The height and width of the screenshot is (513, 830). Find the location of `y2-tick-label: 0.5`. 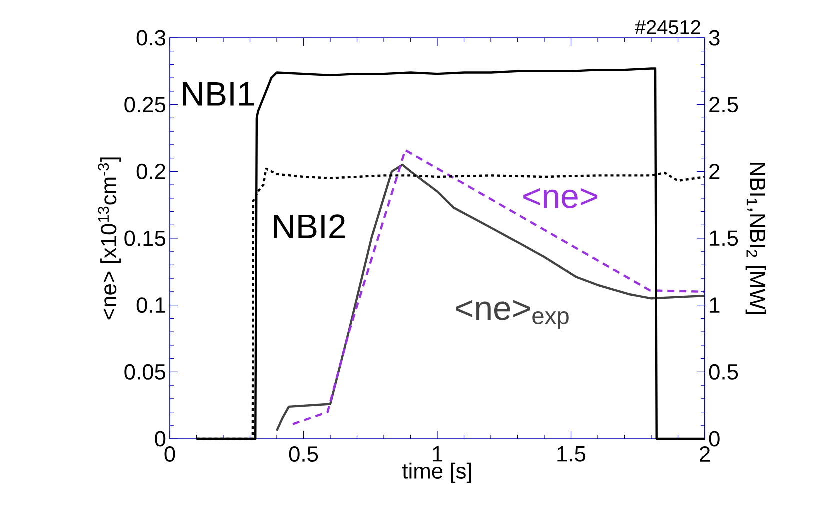

y2-tick-label: 0.5 is located at coordinates (723, 372).